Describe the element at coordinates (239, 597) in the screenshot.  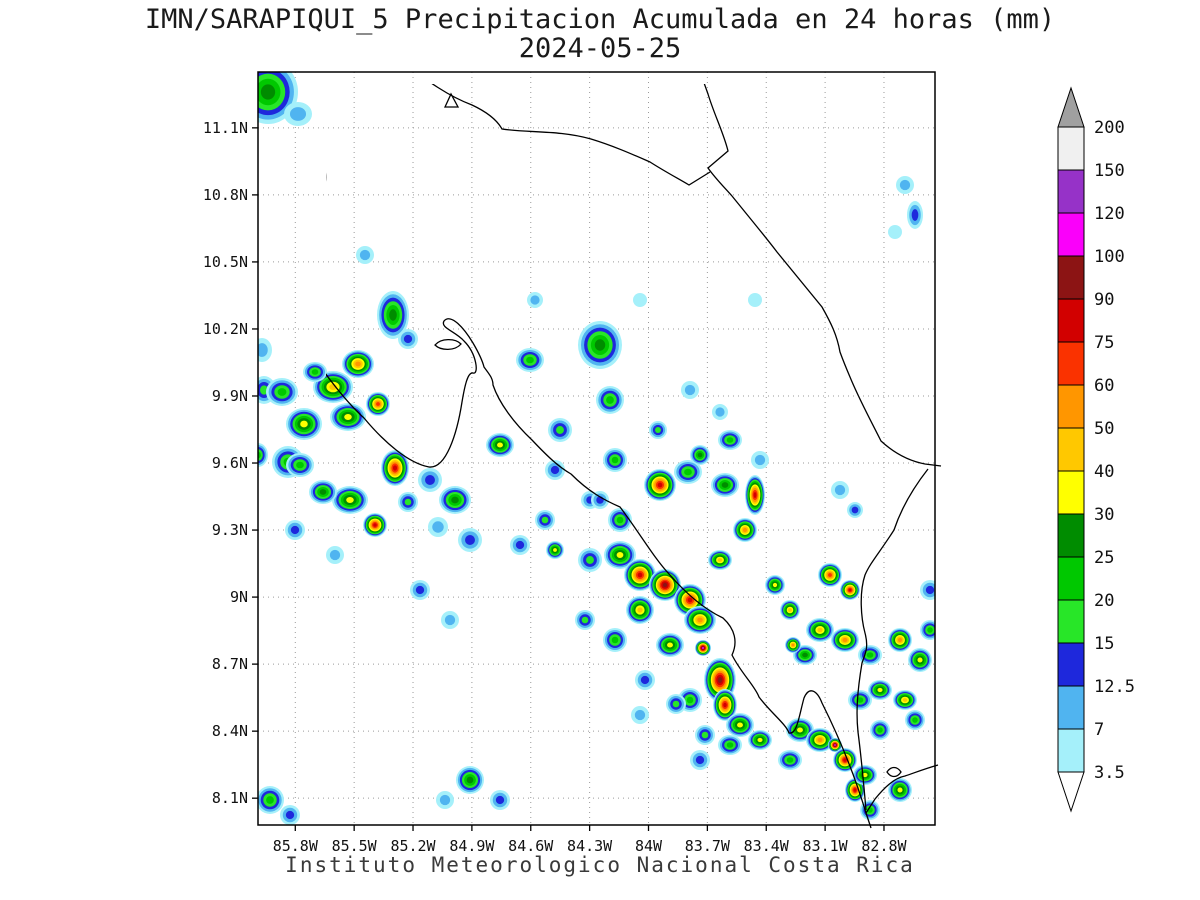
I see `y-tick-label: 9N` at that location.